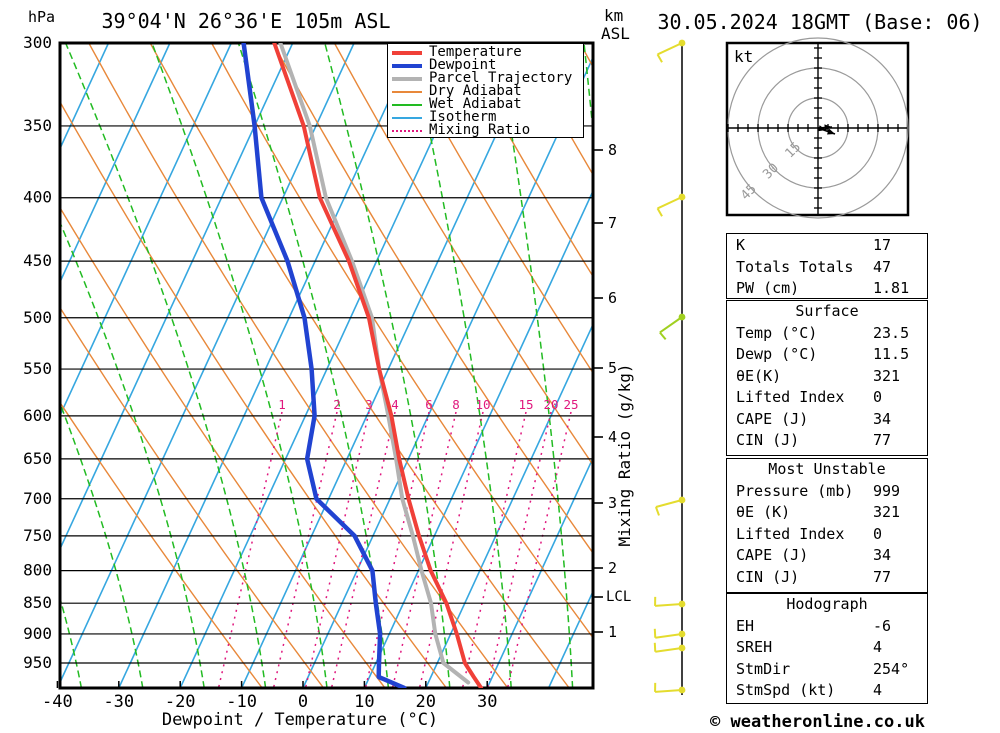  Describe the element at coordinates (300, 720) in the screenshot. I see `x-axis-title: Dewpoint / Temperature (°C)` at that location.